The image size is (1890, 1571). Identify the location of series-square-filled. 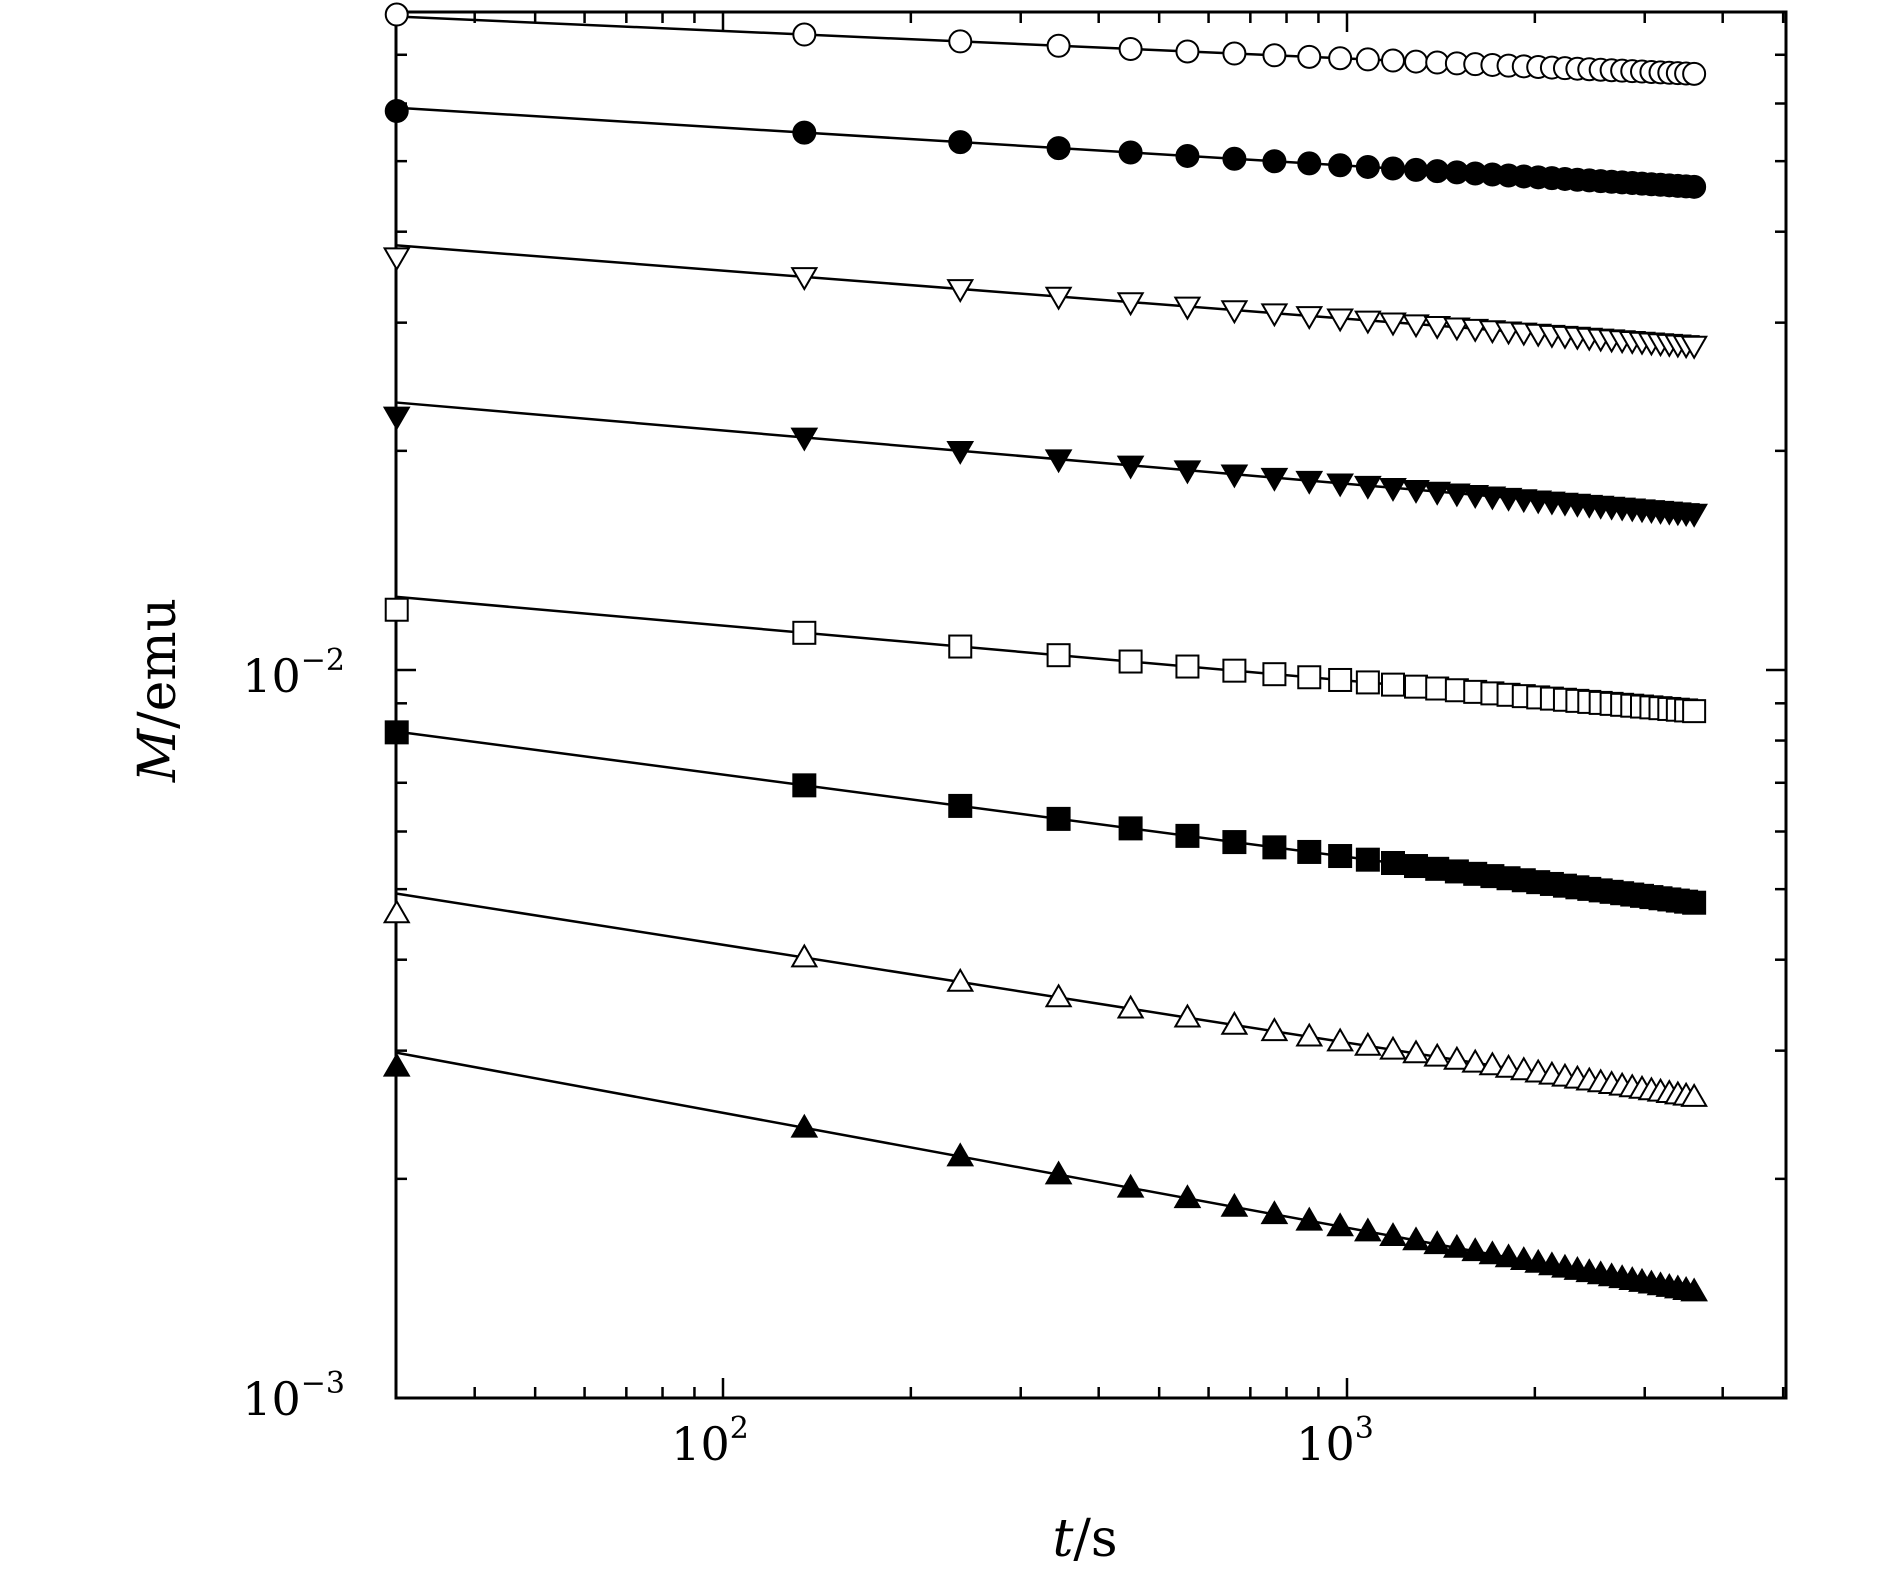
(1045, 817).